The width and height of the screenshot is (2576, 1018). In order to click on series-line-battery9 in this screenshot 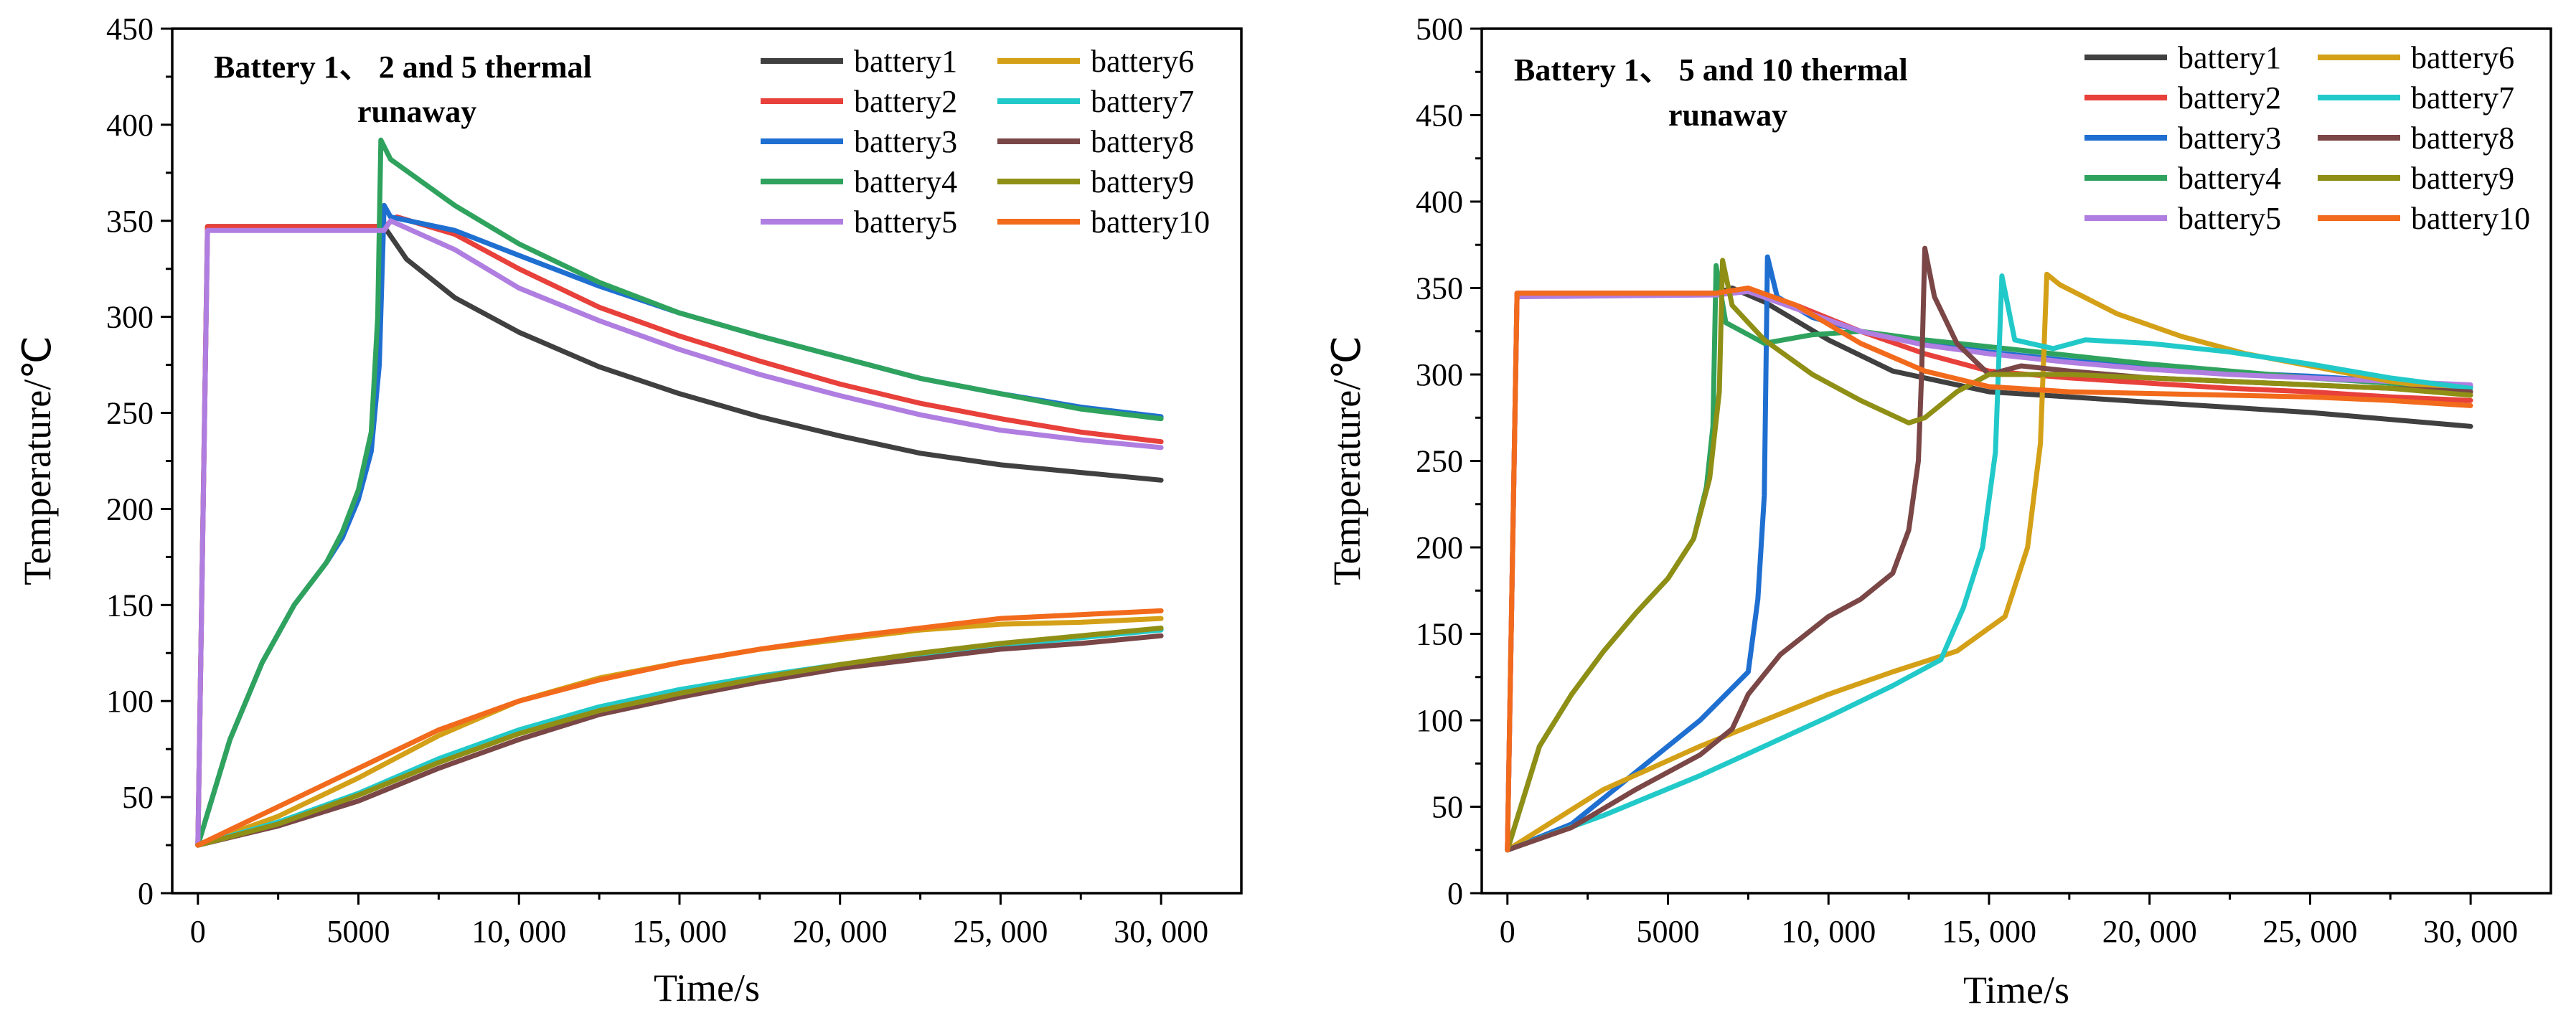, I will do `click(679, 737)`.